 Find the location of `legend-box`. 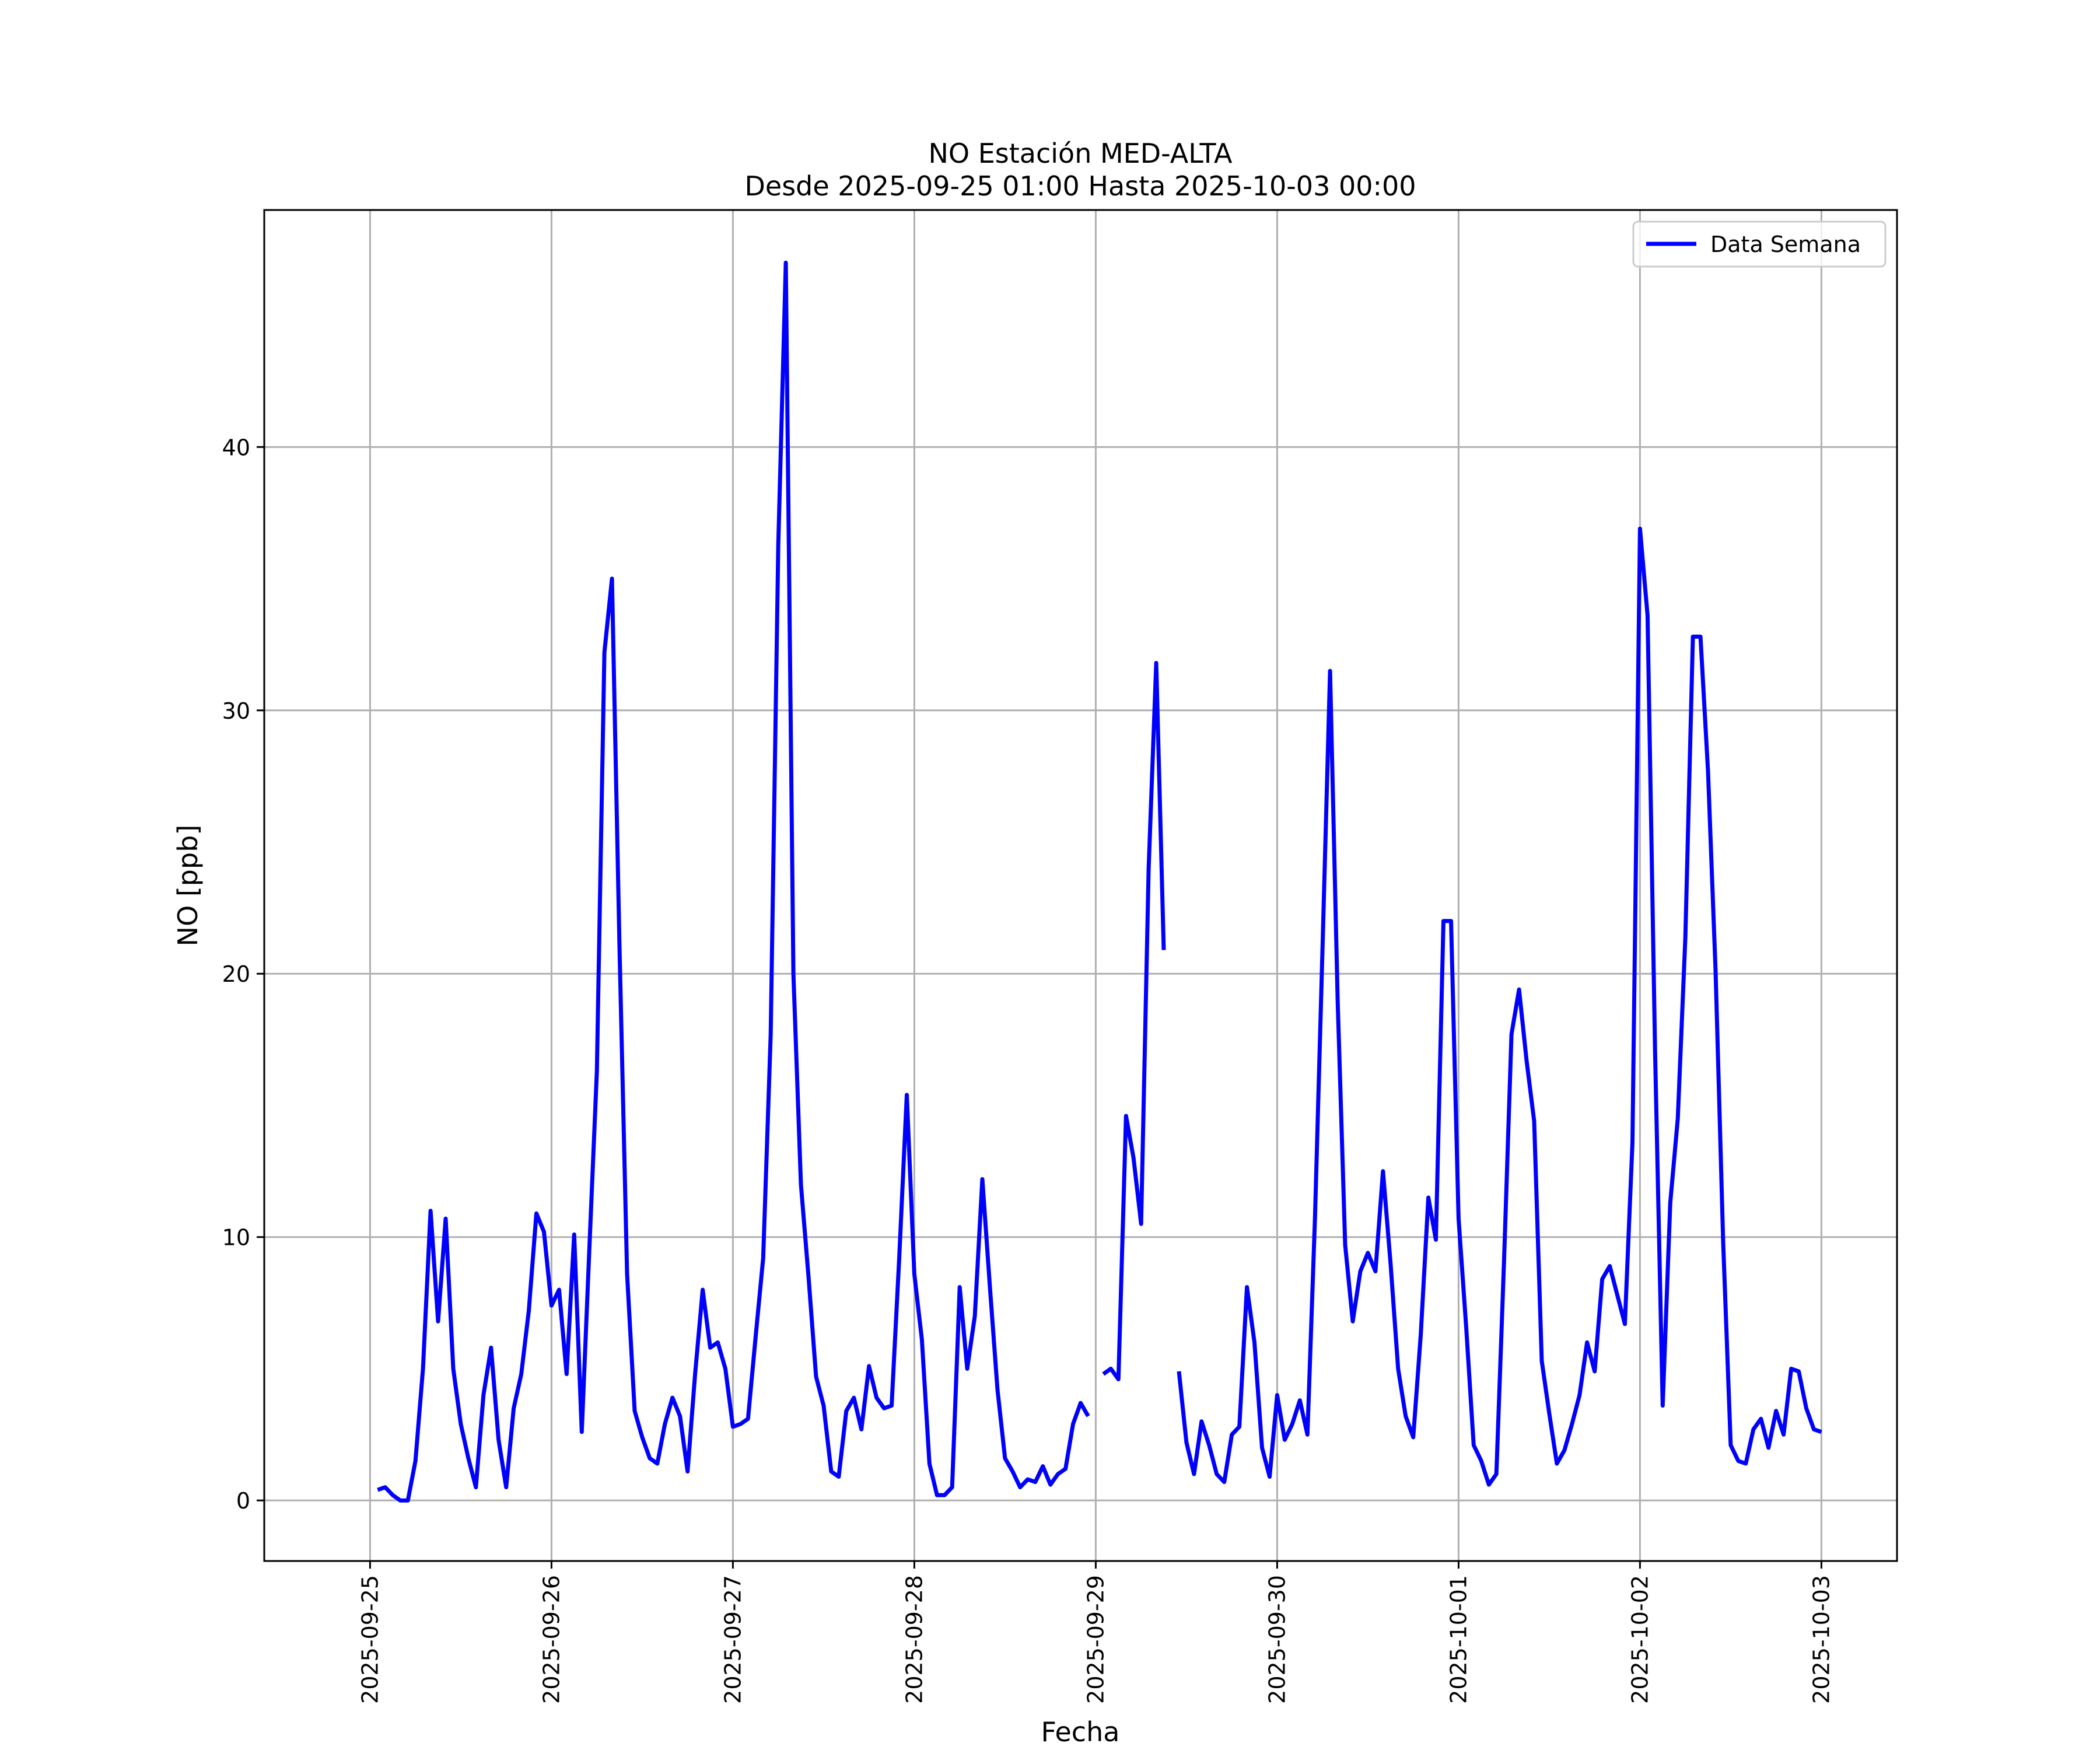

legend-box is located at coordinates (1759, 244).